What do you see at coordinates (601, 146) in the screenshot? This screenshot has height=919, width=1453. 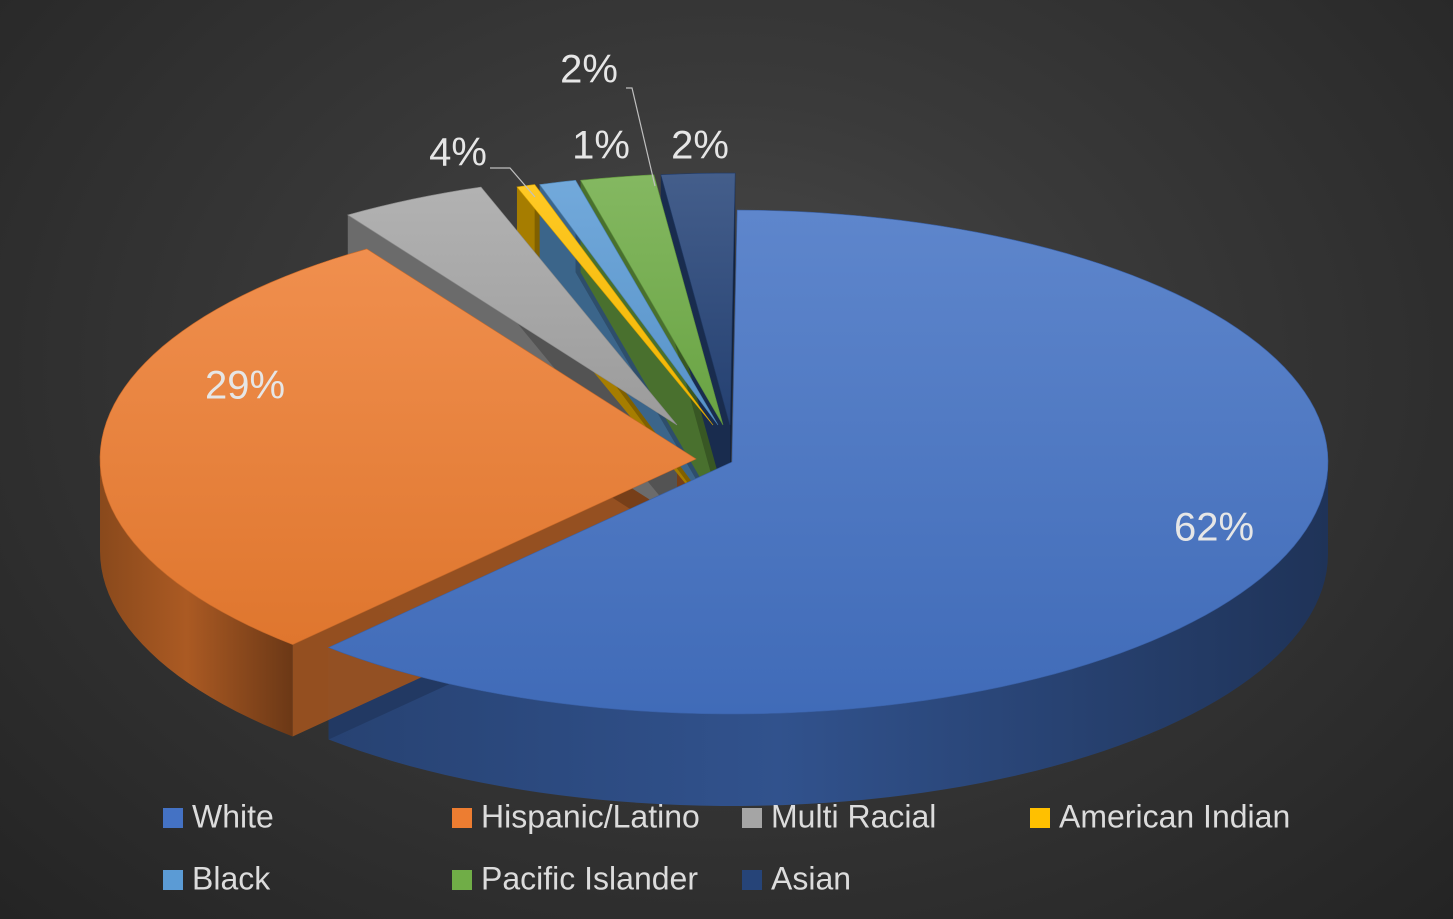 I see `data-label: 1%` at bounding box center [601, 146].